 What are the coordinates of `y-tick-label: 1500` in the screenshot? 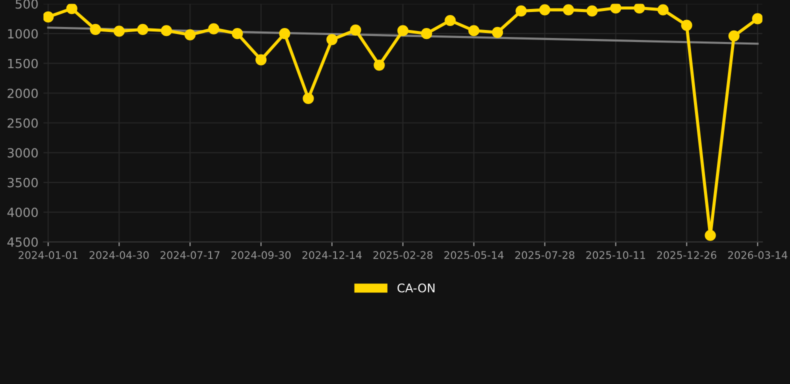 It's located at (23, 63).